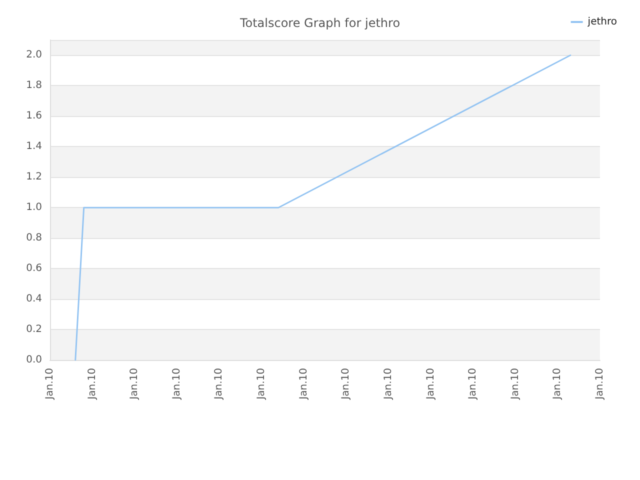 The image size is (640, 480). I want to click on y-tick-label: 1.6, so click(34, 116).